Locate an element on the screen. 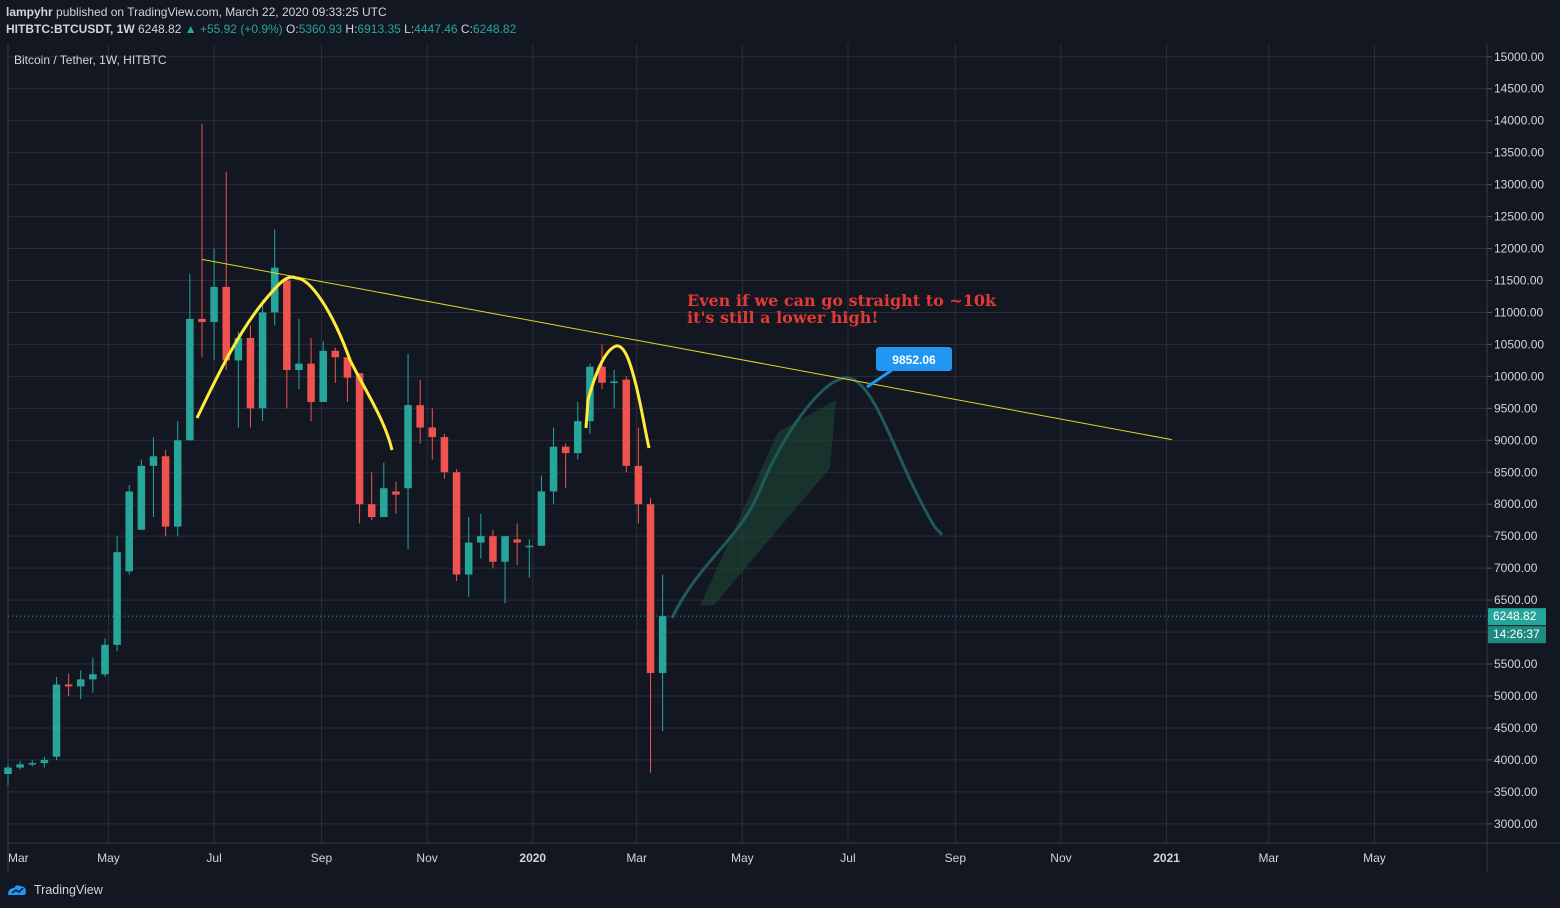 This screenshot has width=1560, height=908. callout-price-label: 9852.06 is located at coordinates (914, 360).